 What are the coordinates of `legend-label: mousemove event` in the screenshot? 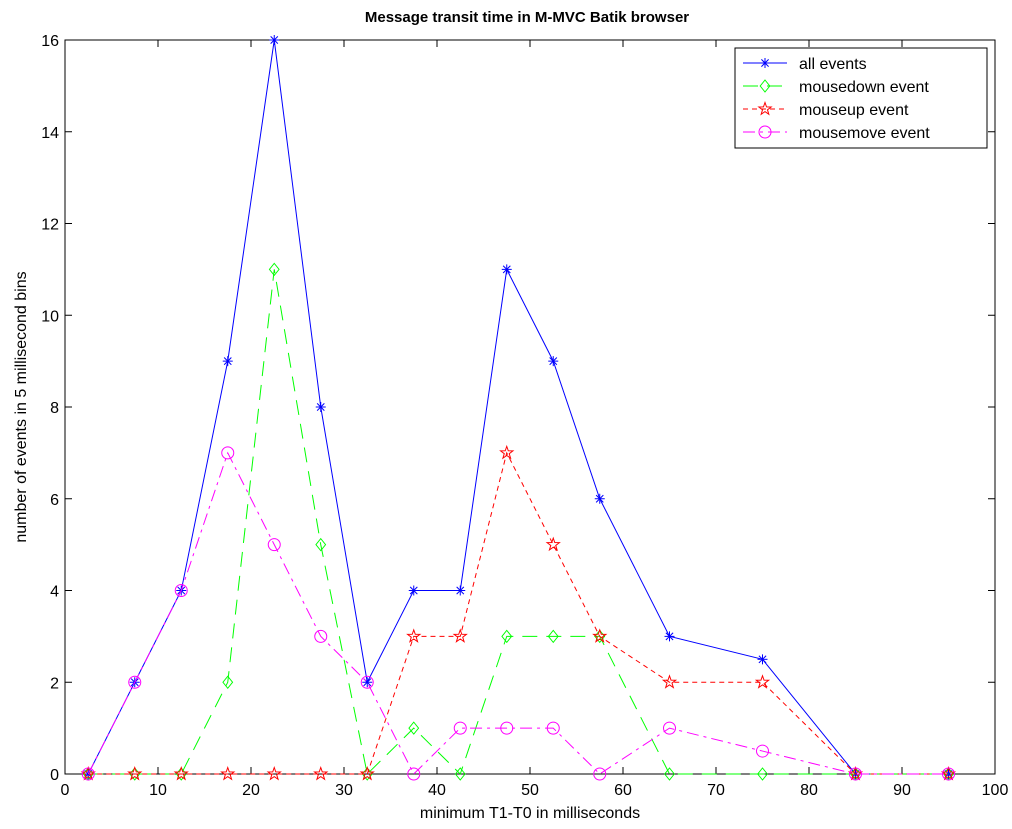 It's located at (864, 133).